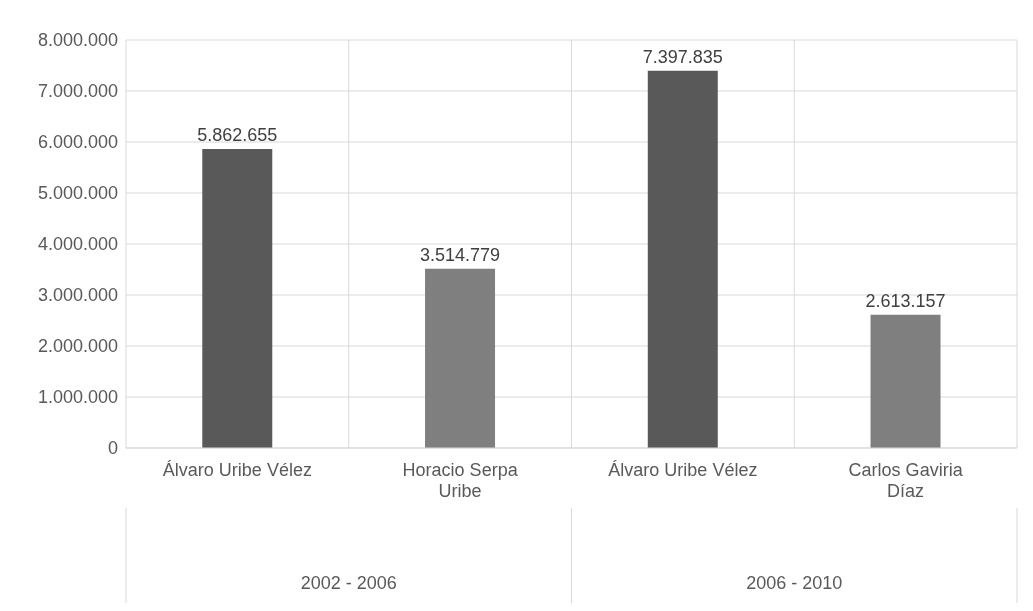  I want to click on y-tick-label: 1.000.000, so click(77, 397).